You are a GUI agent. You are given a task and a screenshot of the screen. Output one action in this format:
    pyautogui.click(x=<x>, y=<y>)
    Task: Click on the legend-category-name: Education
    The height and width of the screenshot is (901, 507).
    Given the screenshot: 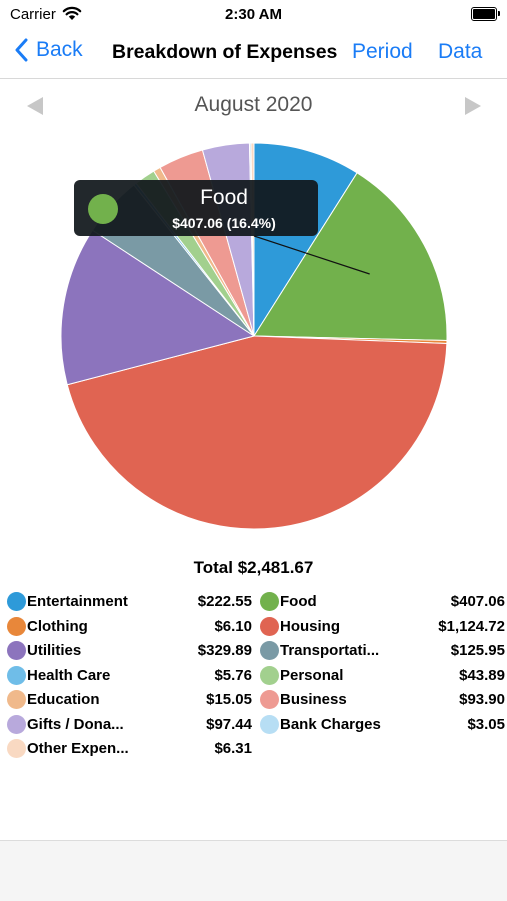 What is the action you would take?
    pyautogui.click(x=63, y=699)
    